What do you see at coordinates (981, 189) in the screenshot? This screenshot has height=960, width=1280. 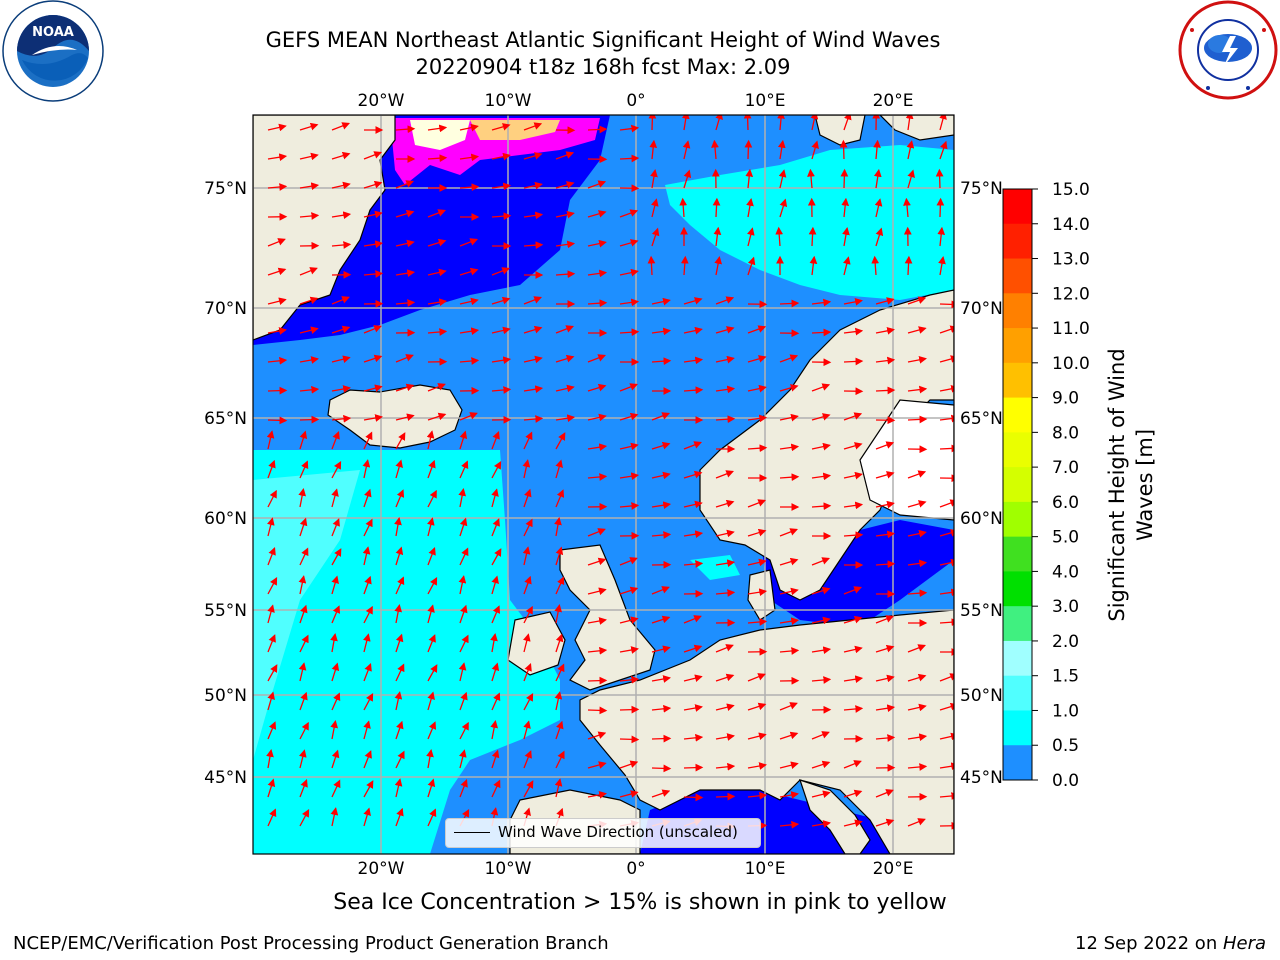 I see `lat-label-right: 75°N` at bounding box center [981, 189].